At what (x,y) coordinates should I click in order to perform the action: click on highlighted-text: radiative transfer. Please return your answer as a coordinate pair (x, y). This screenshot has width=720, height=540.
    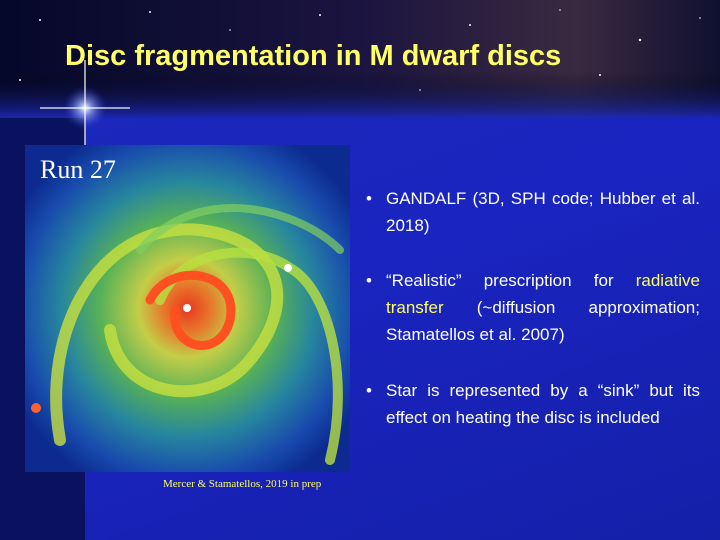
    Looking at the image, I should click on (543, 294).